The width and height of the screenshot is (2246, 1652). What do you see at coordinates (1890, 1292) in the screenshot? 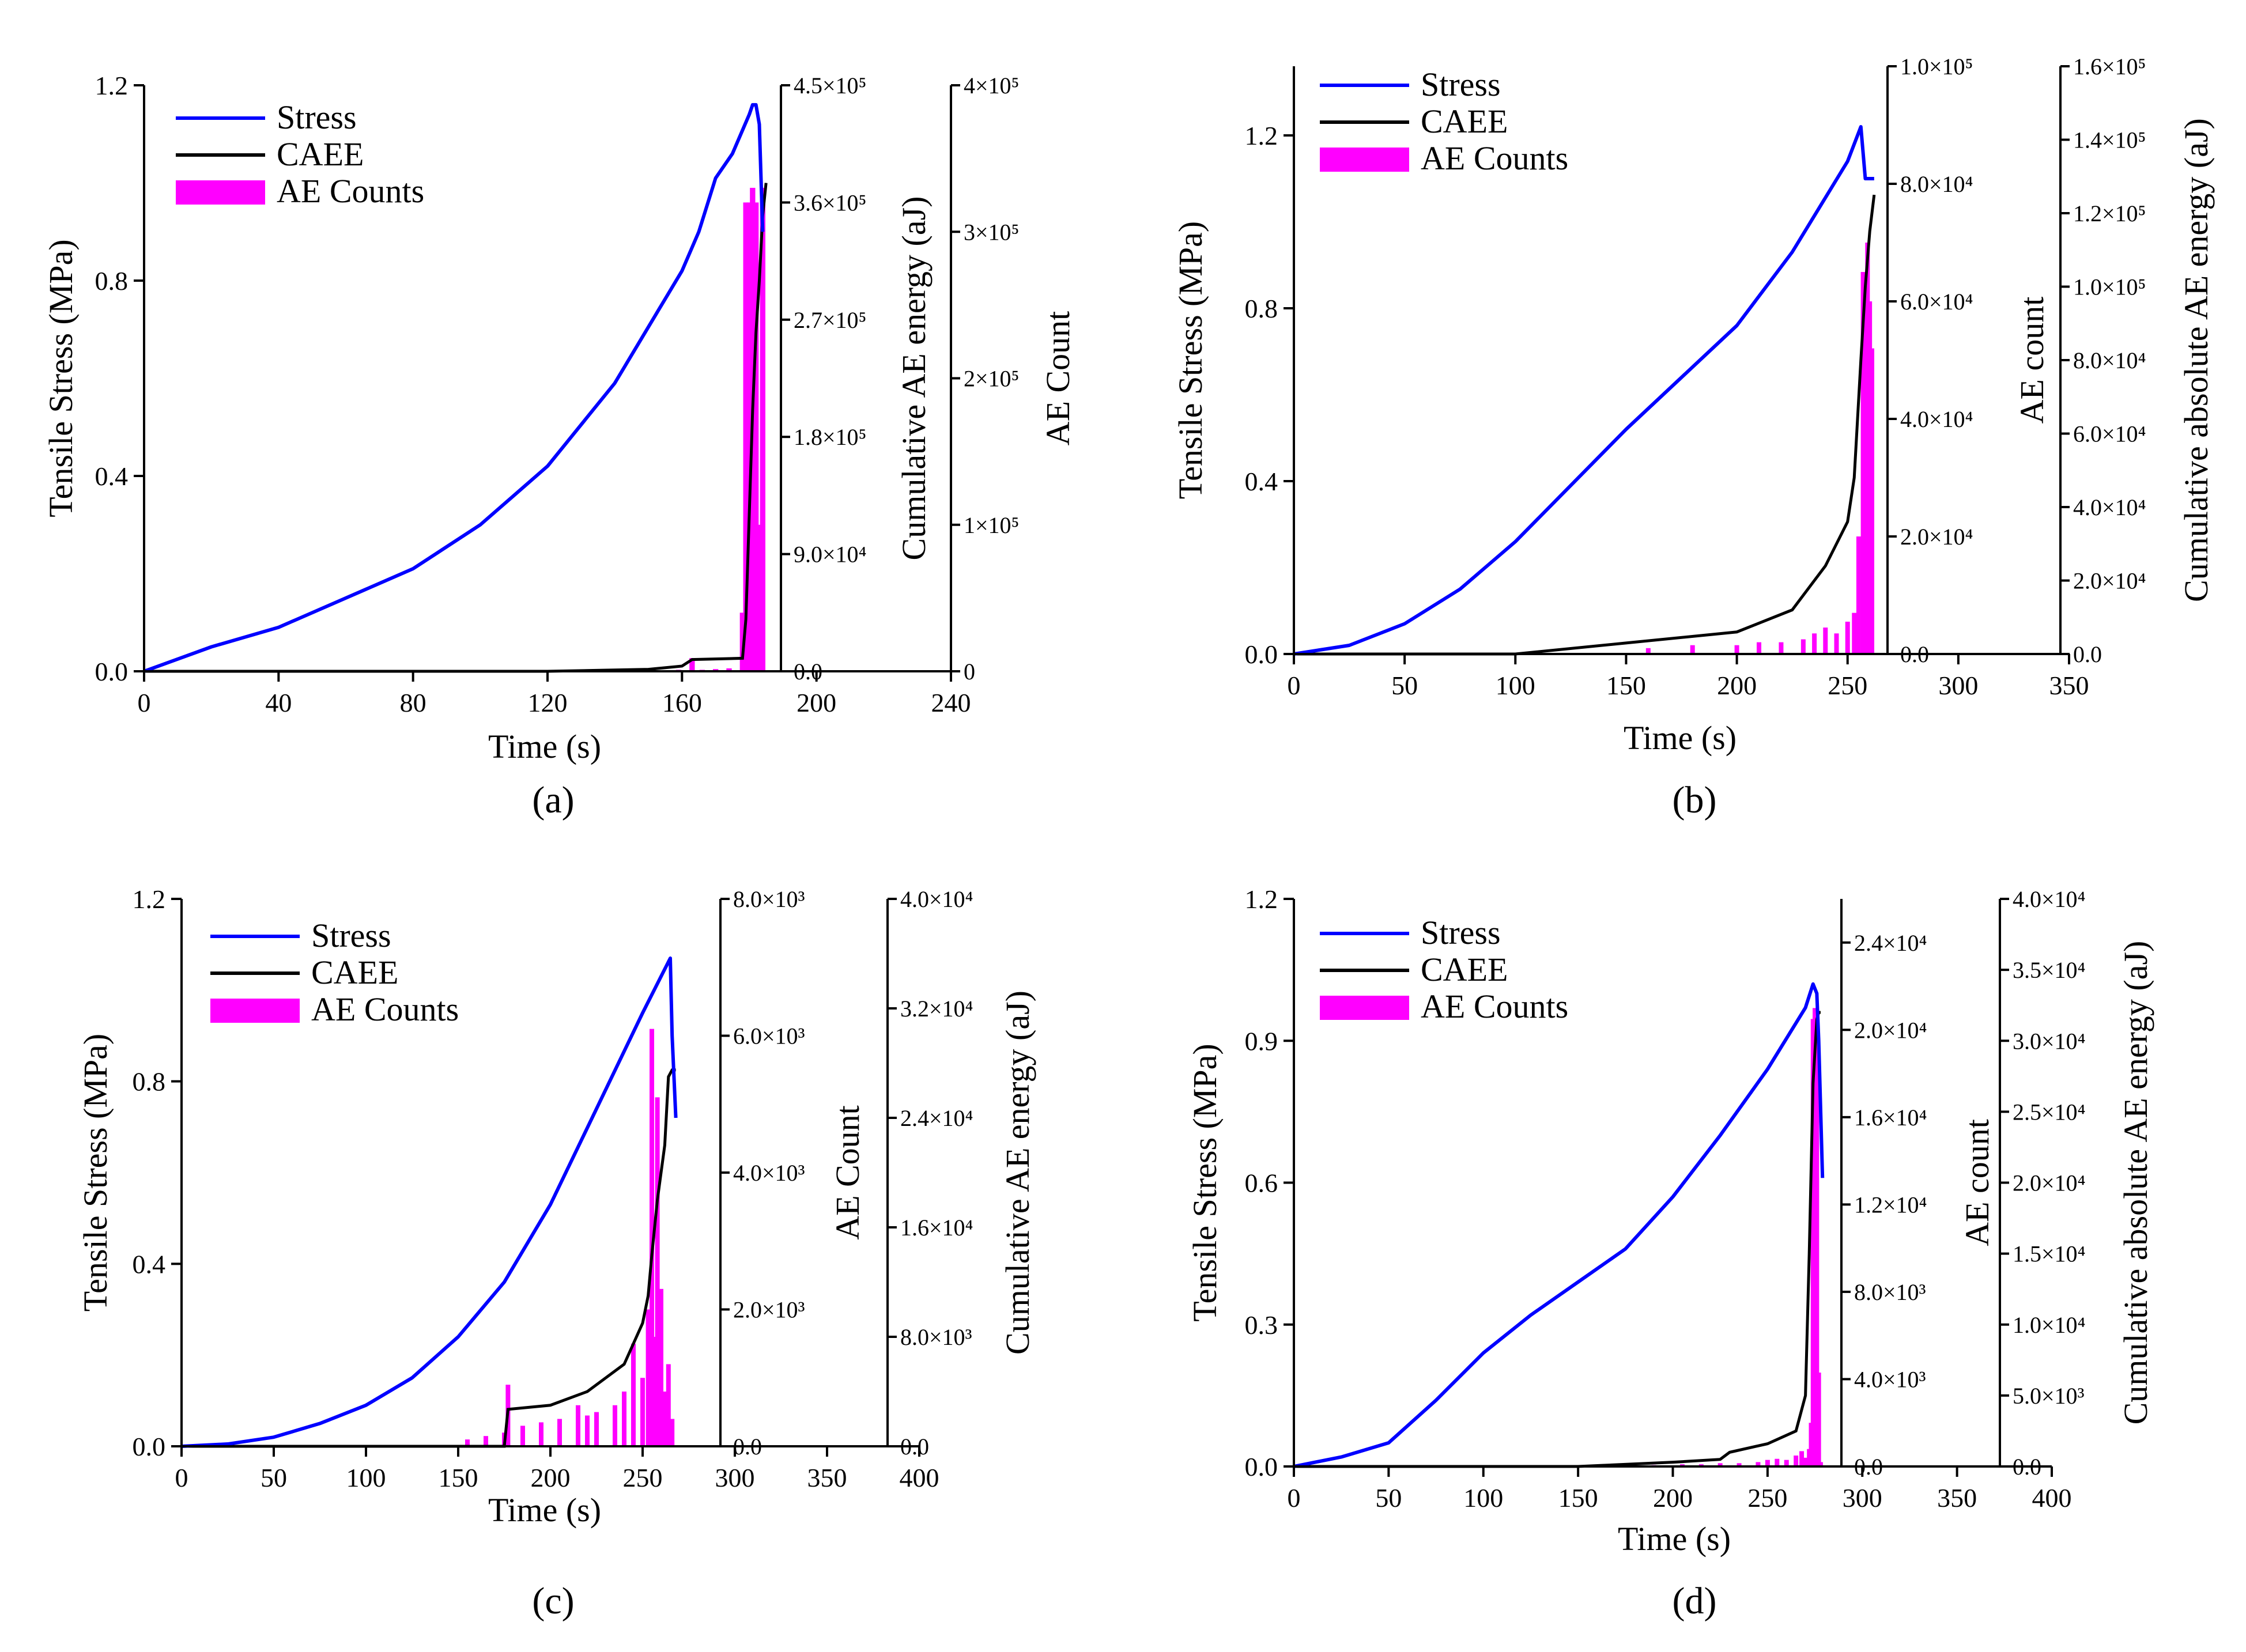
I see `y-right-tick-label: 8.0×10³` at bounding box center [1890, 1292].